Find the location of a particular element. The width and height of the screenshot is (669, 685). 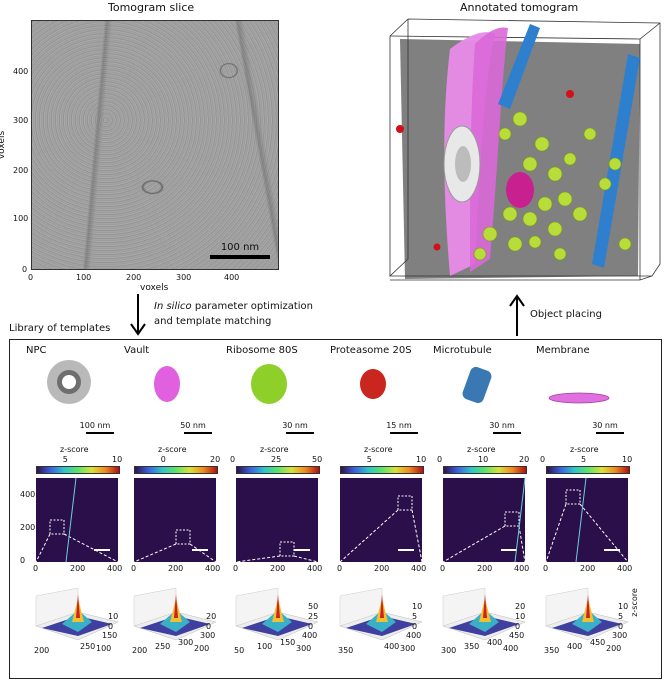

surface-z-tick: 50 is located at coordinates (313, 606).